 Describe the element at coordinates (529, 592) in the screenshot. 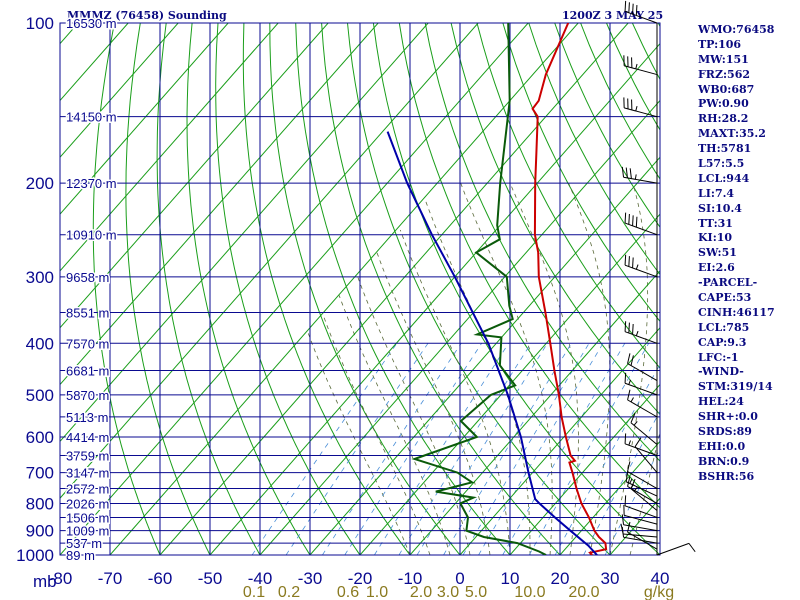

I see `mixing-ratio-label: 10.0` at that location.